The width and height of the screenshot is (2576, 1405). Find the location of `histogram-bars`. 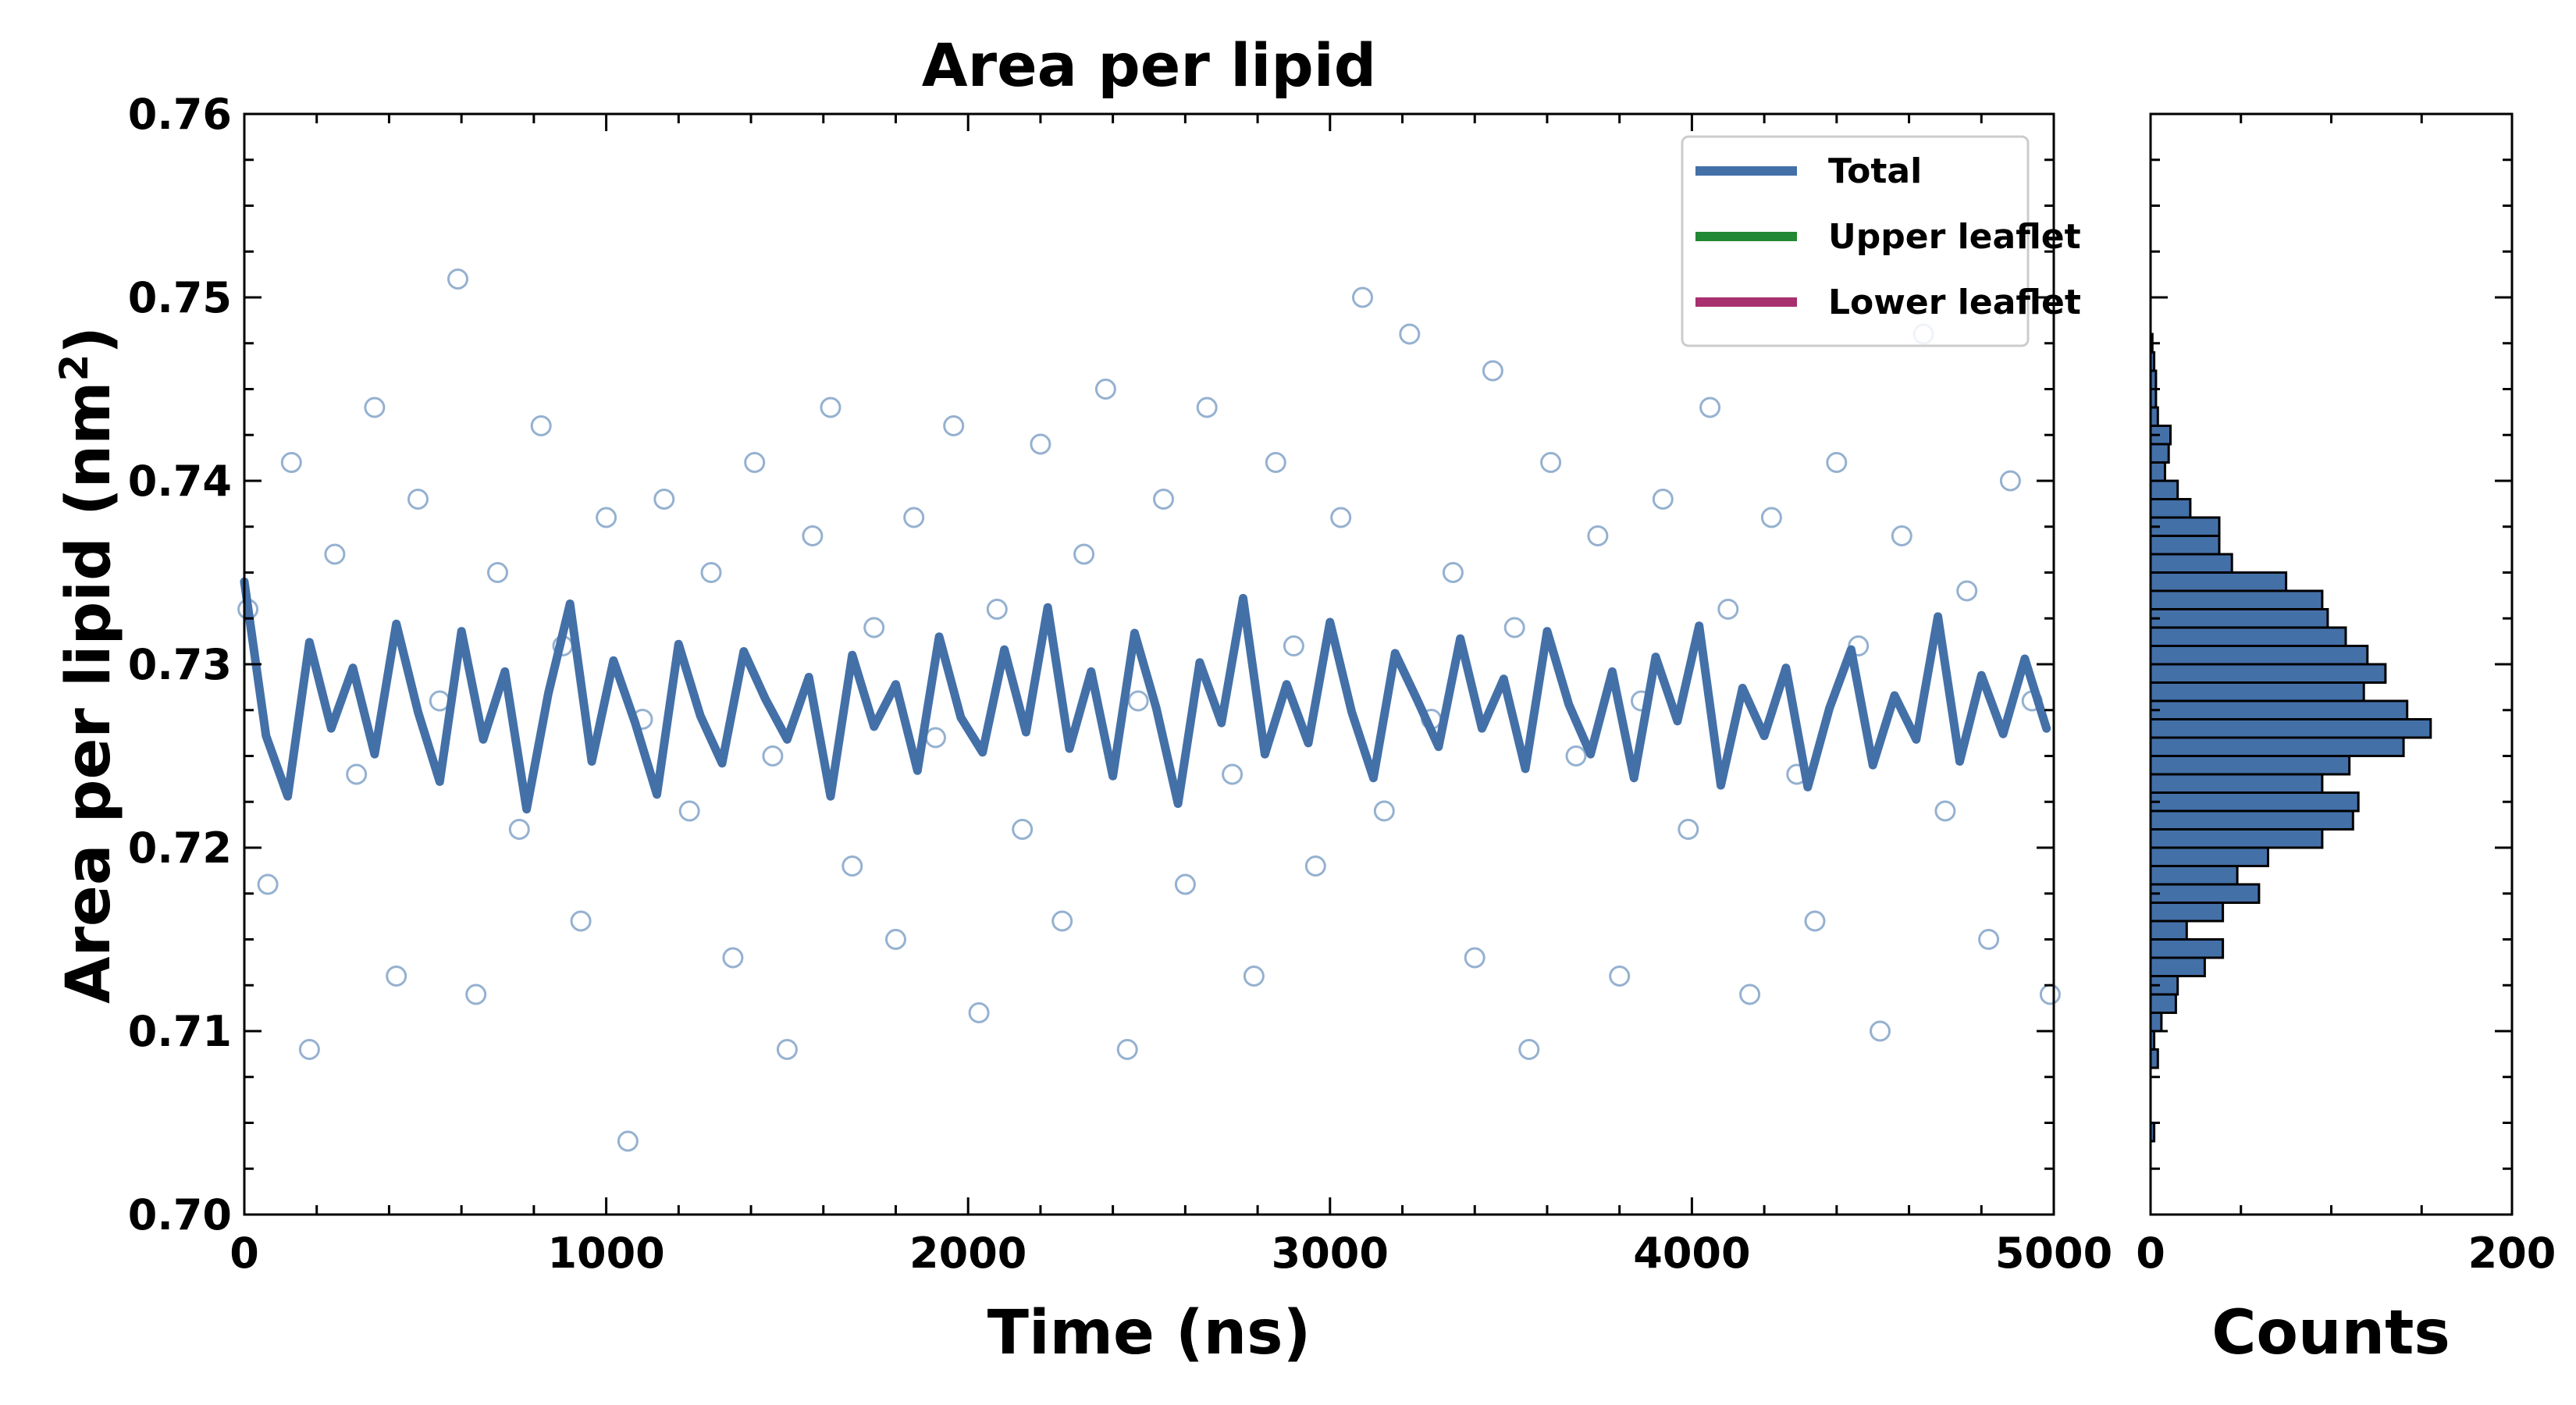

histogram-bars is located at coordinates (2290, 738).